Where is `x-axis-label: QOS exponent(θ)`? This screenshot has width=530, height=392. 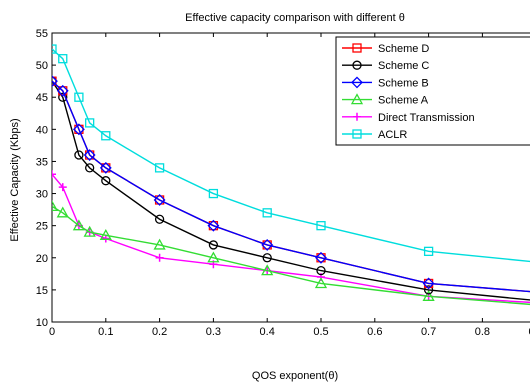
x-axis-label: QOS exponent(θ) is located at coordinates (295, 376).